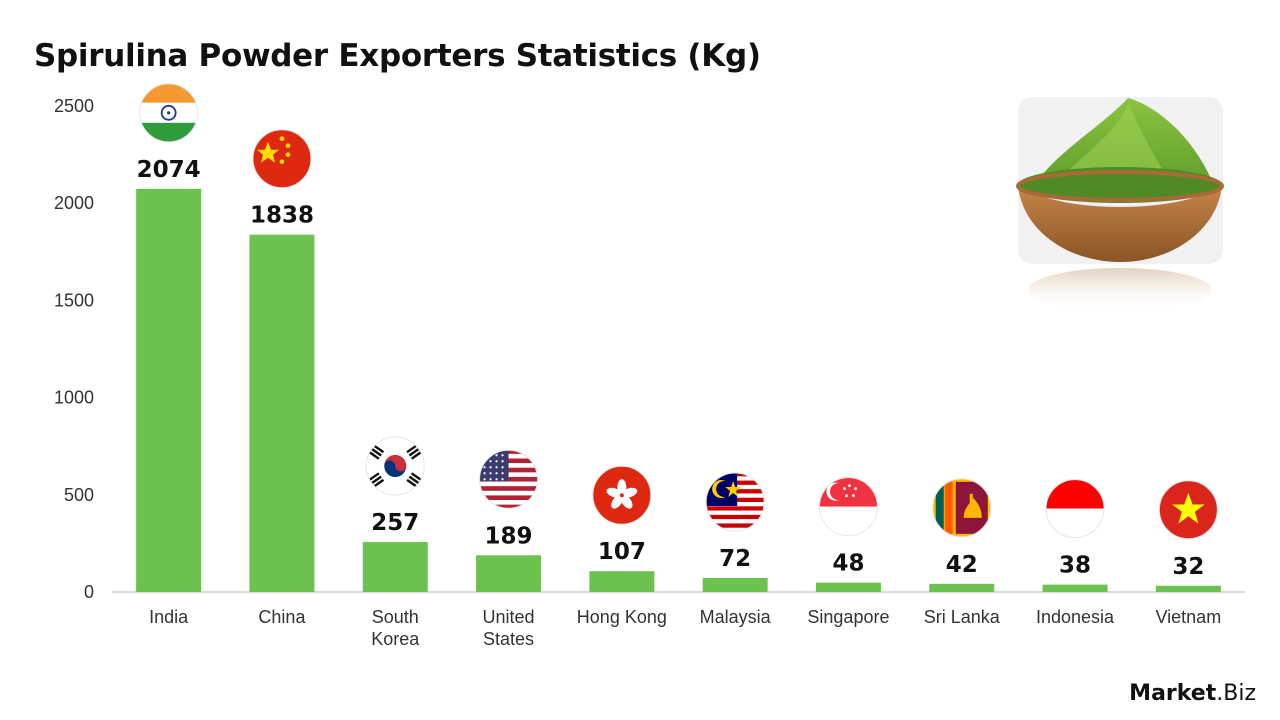  Describe the element at coordinates (622, 617) in the screenshot. I see `x-tick-label: Hong Kong` at that location.